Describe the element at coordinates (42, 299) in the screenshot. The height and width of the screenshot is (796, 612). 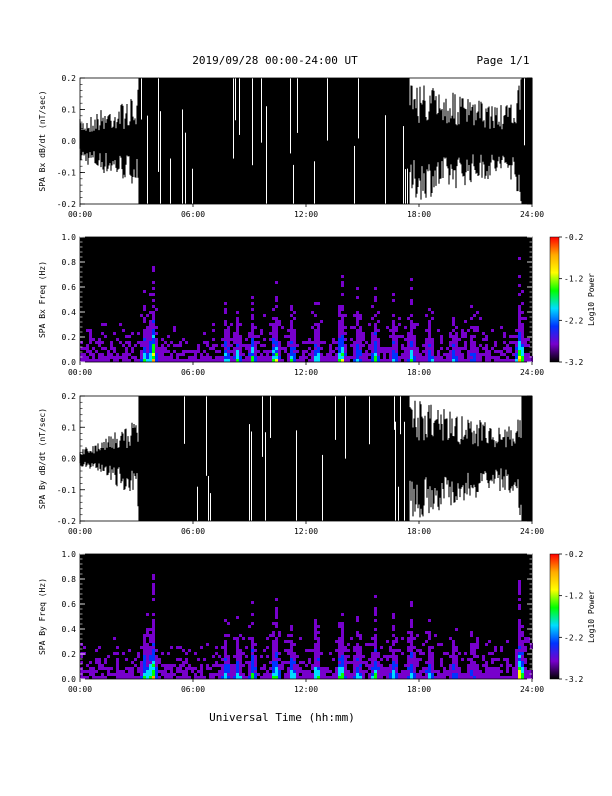
I see `y-axis-label: SPA Bx Freq (Hz)` at that location.